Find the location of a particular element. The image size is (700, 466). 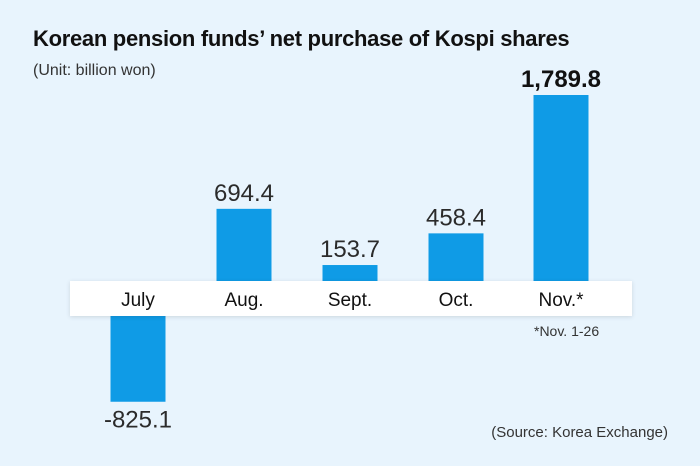

source-note: (Source: Korea Exchange) is located at coordinates (579, 432).